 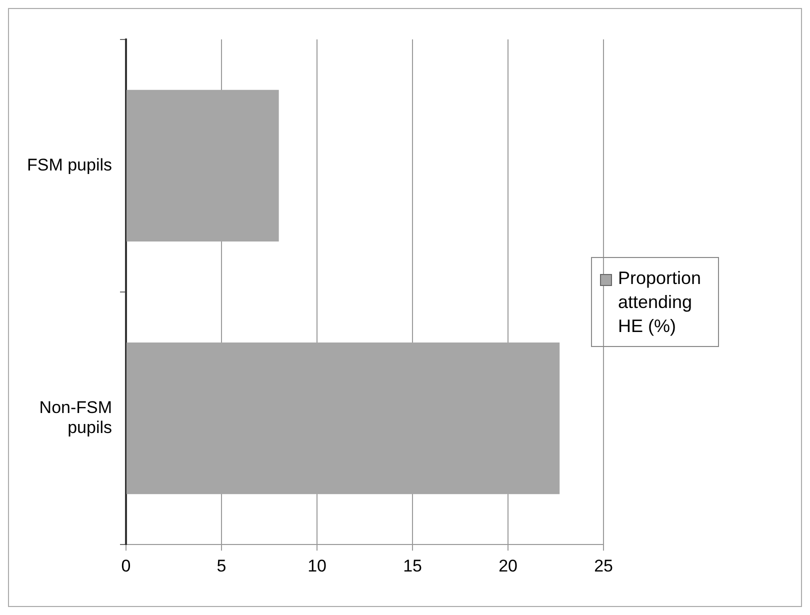 I want to click on x-tick-label: 10, so click(x=317, y=566).